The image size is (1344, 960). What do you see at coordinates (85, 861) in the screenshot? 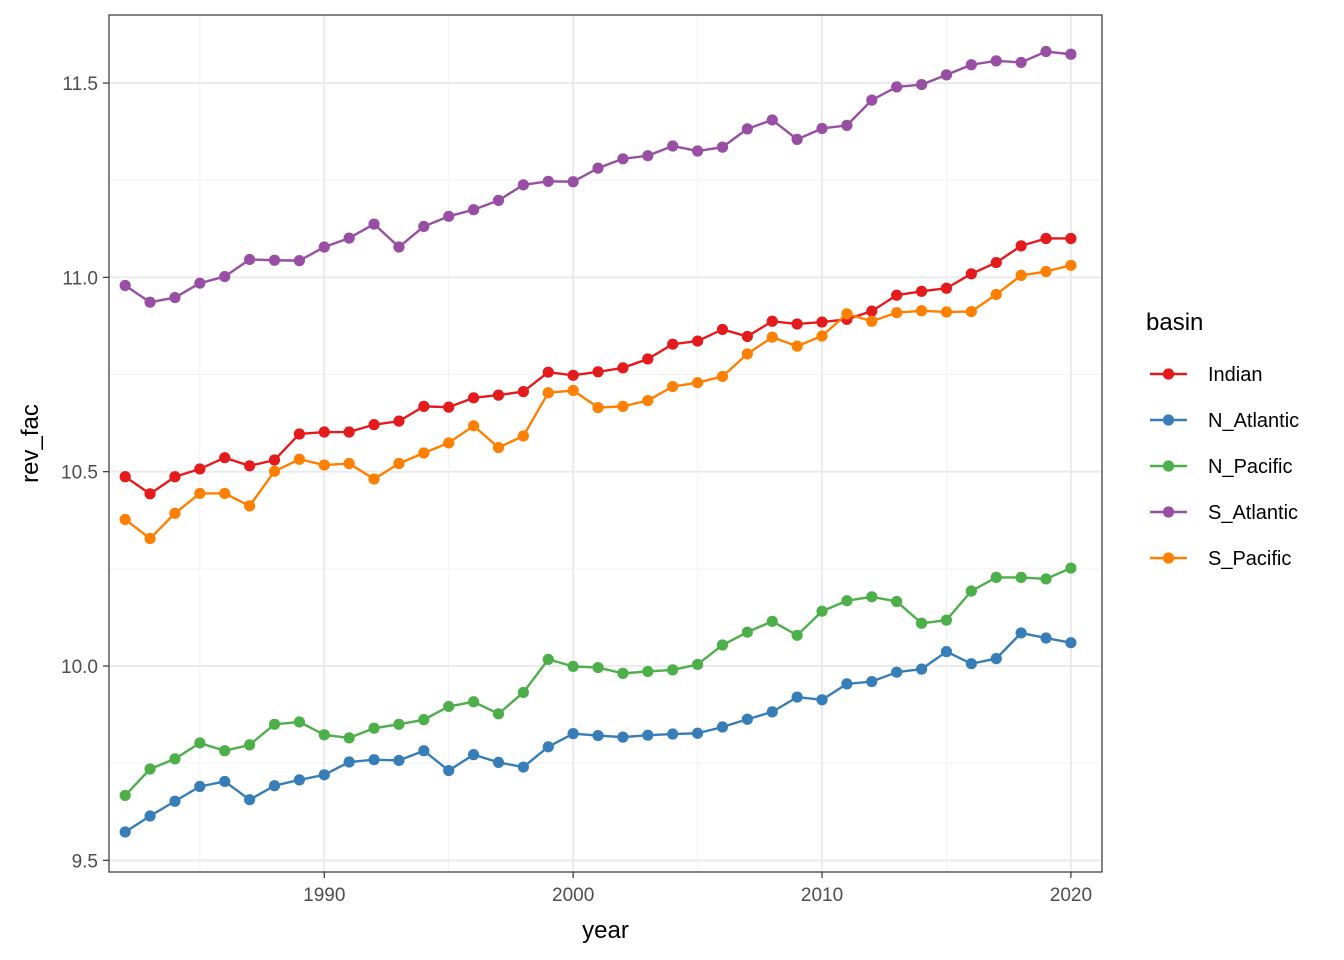
I see `y-tick-label: 9.5` at bounding box center [85, 861].